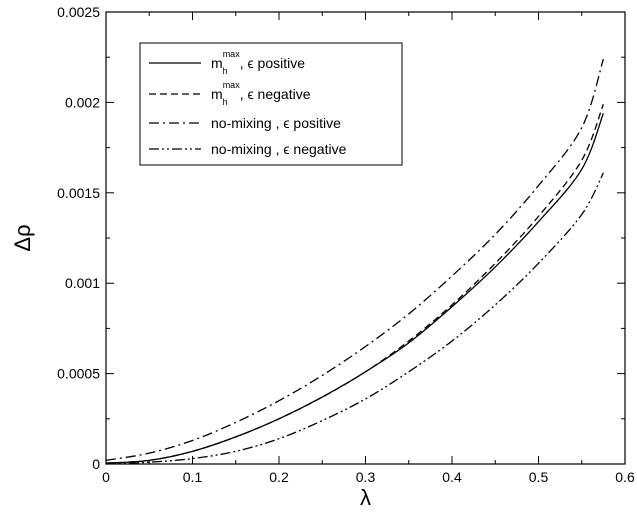  What do you see at coordinates (96, 464) in the screenshot?
I see `y-tick-label: 0` at bounding box center [96, 464].